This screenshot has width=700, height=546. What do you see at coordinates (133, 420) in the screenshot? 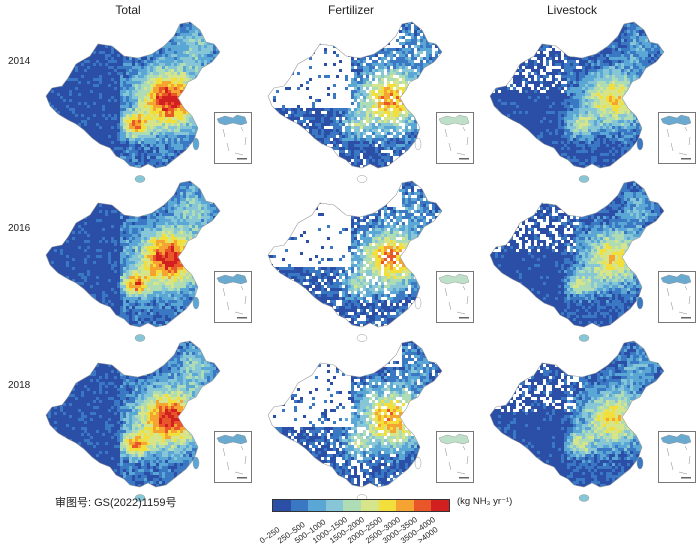
I see `map-panel-total-2018` at bounding box center [133, 420].